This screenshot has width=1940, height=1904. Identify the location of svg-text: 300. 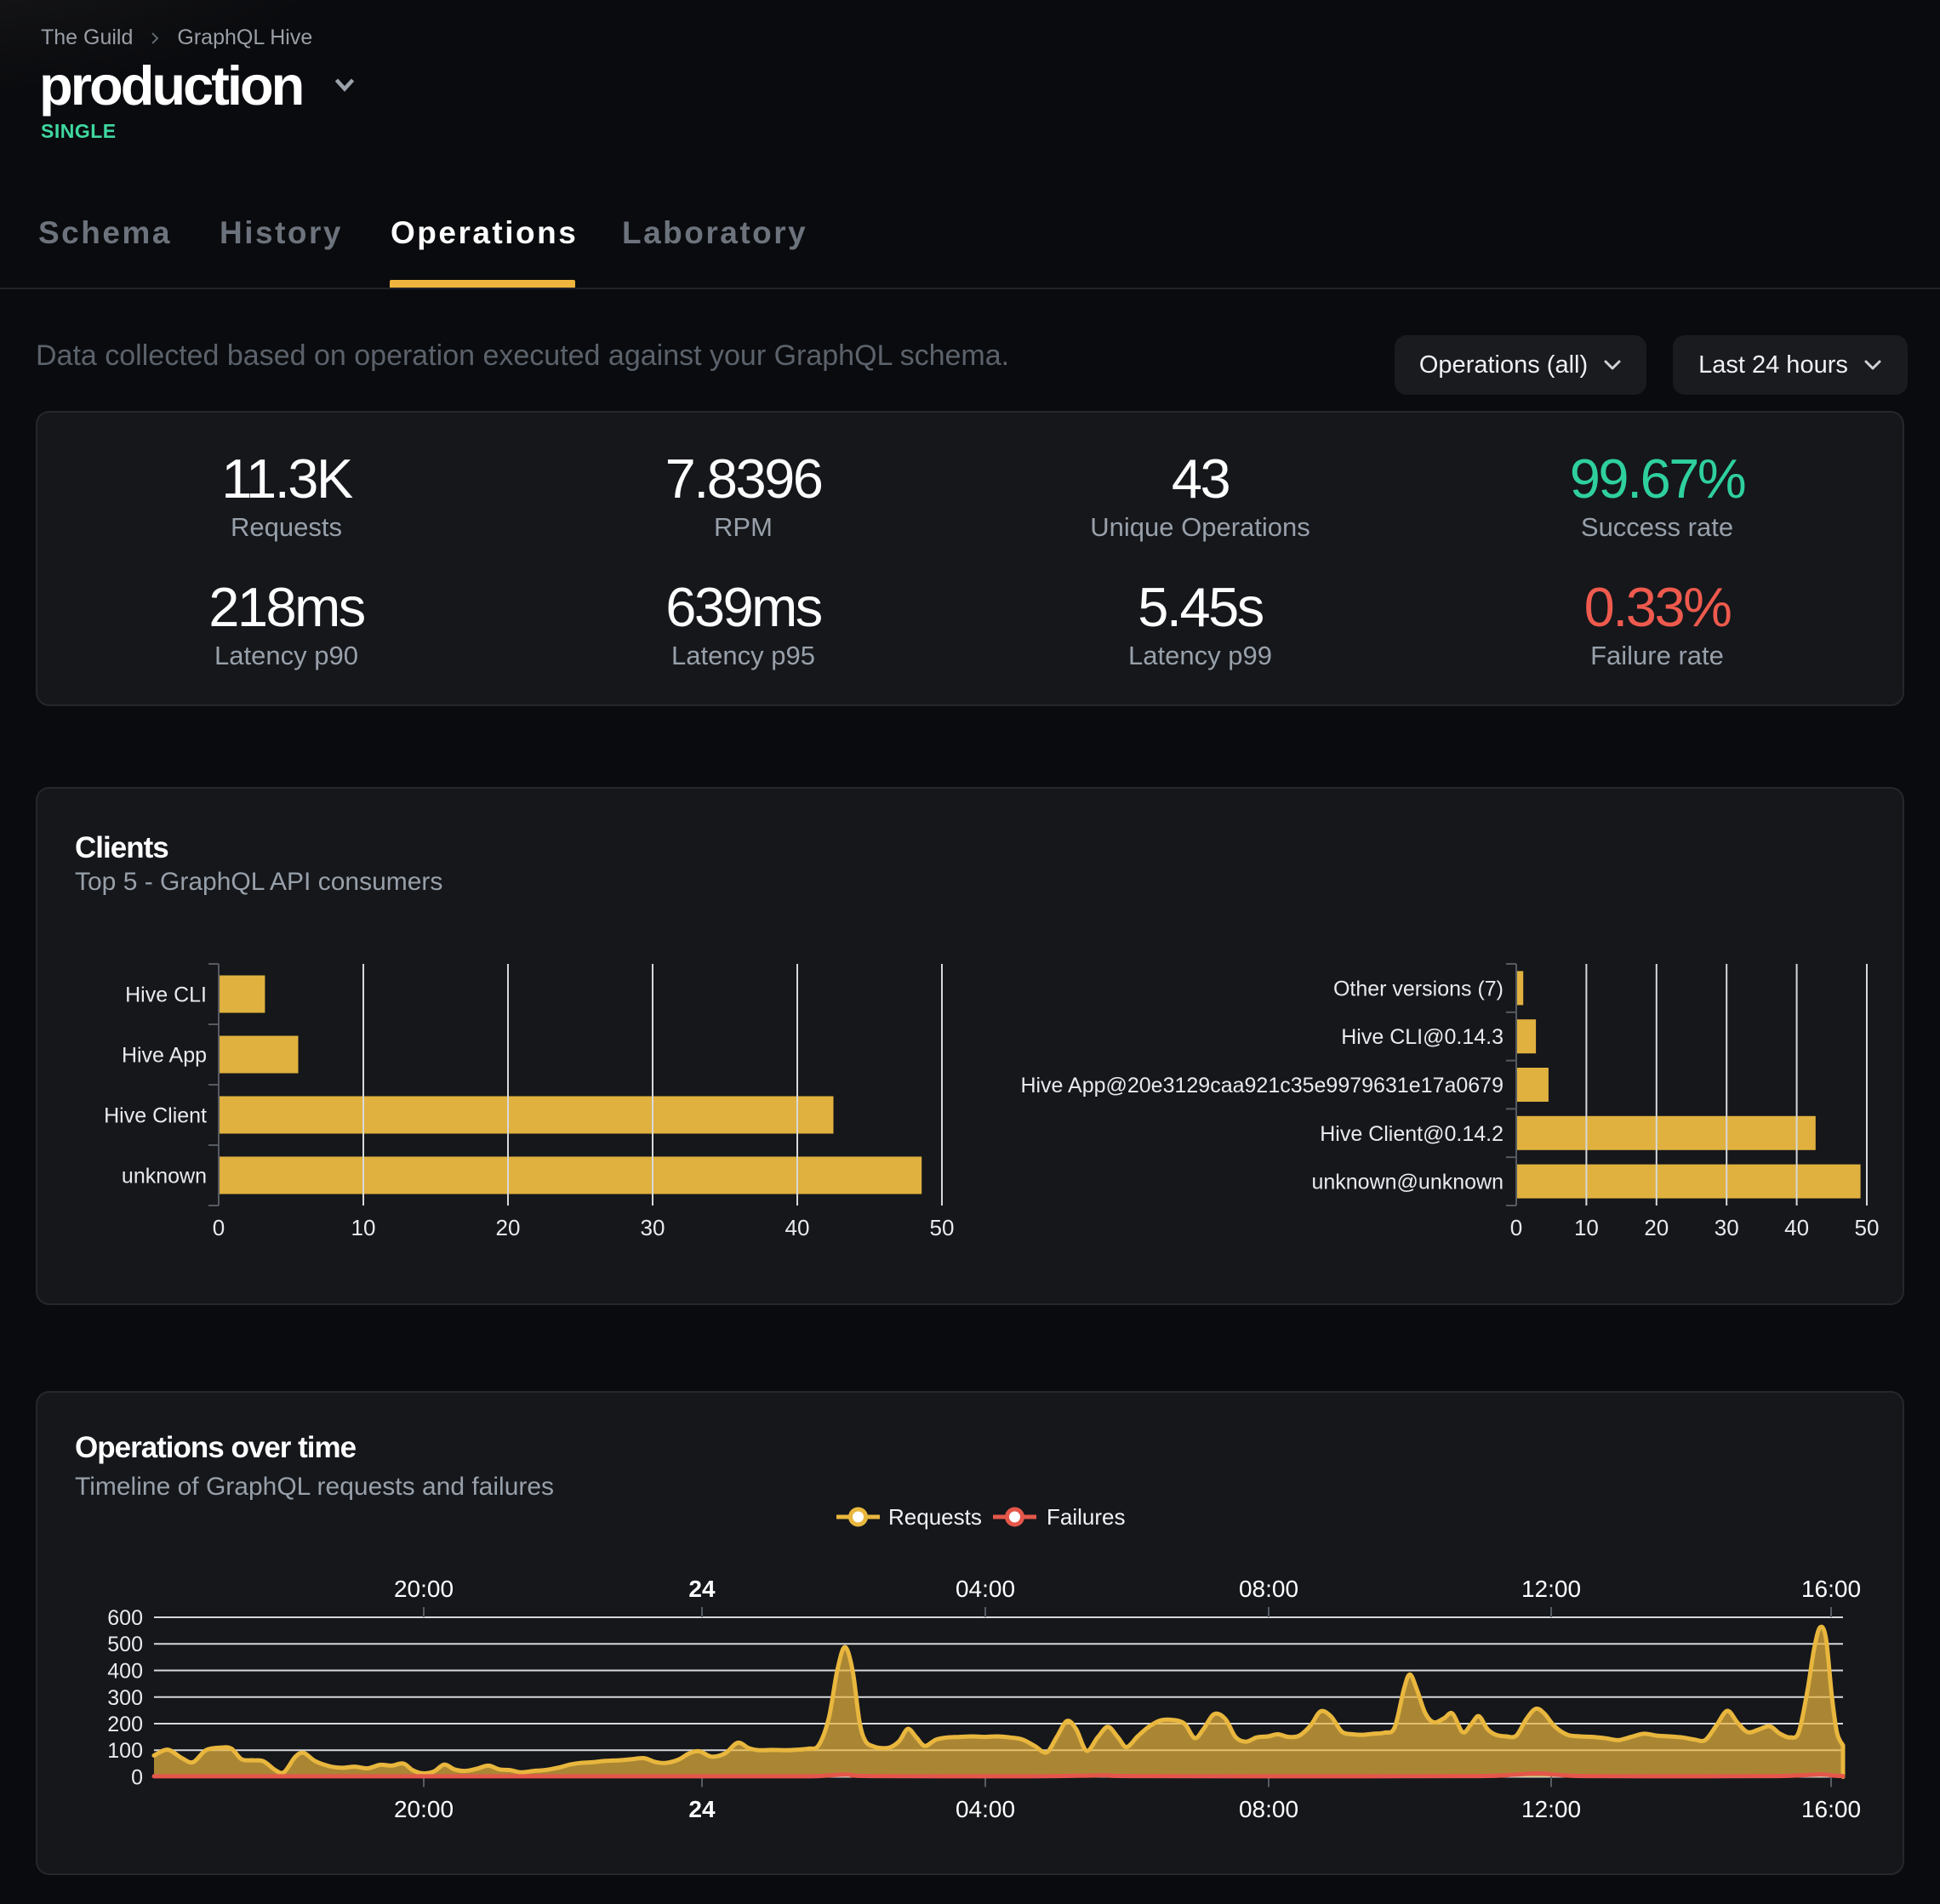
(125, 1698).